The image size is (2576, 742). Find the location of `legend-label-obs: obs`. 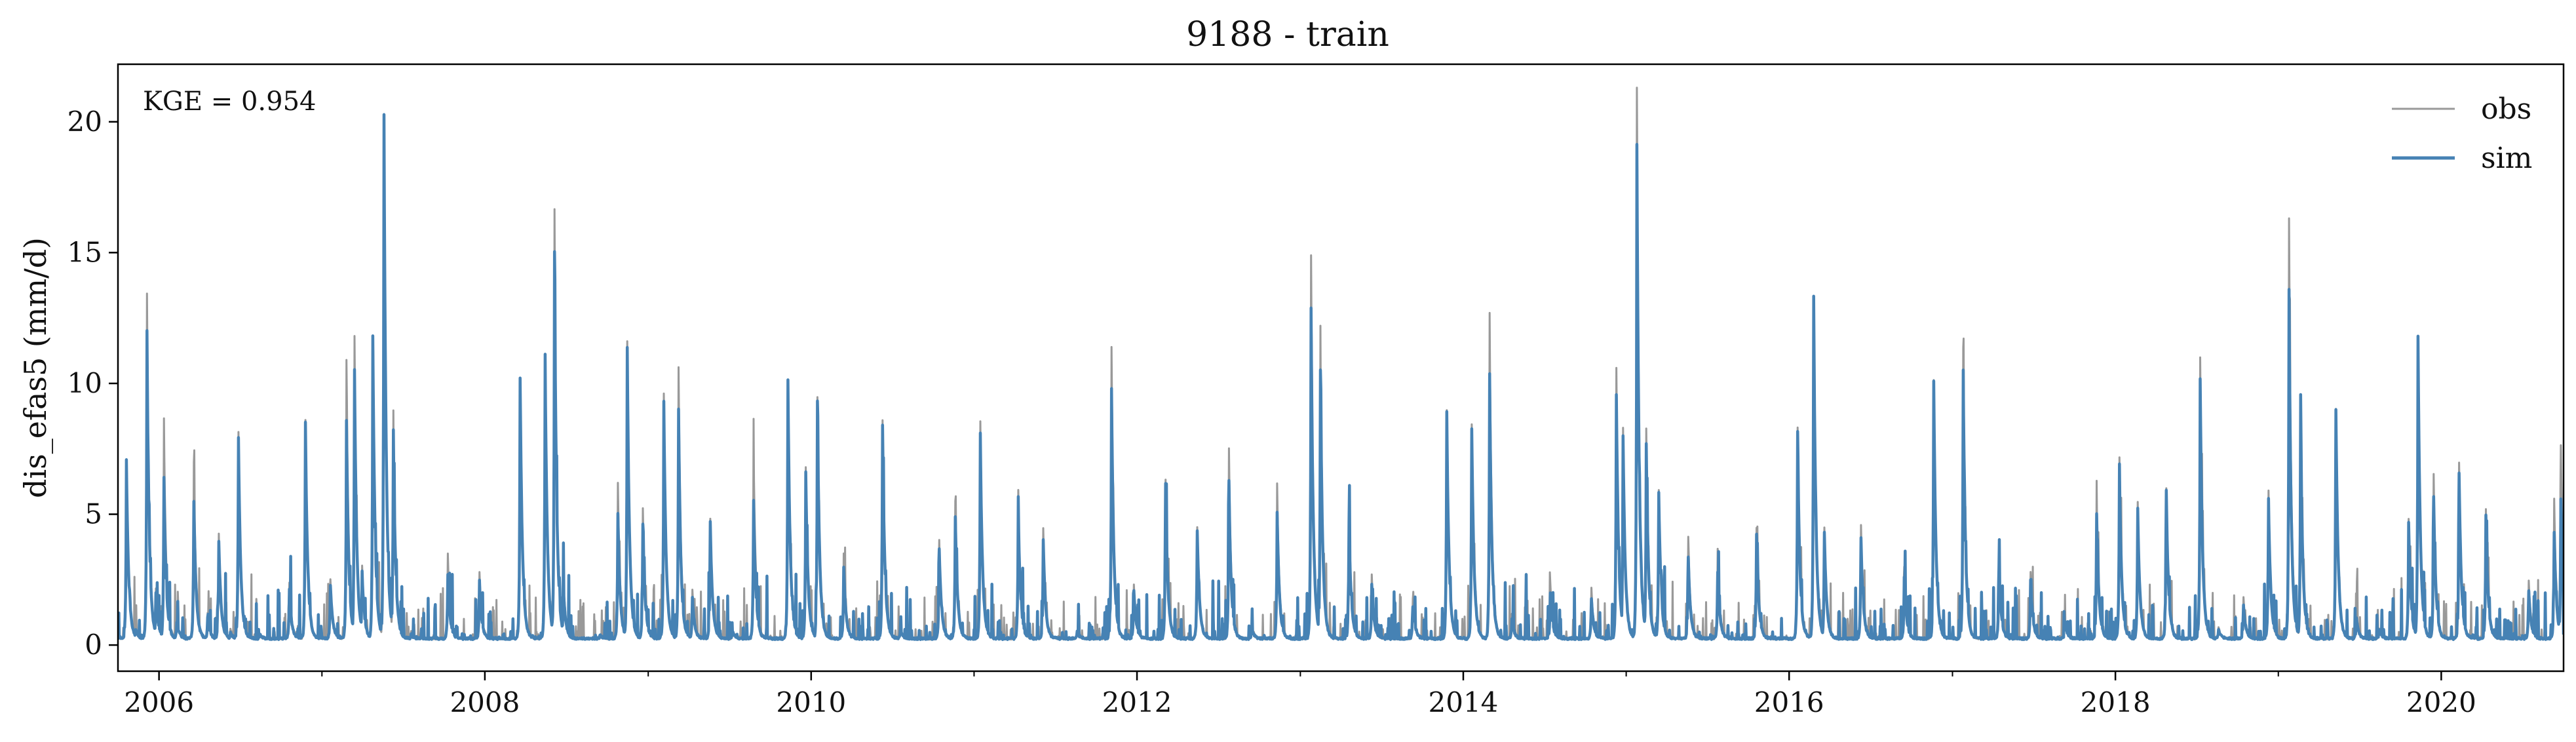

legend-label-obs: obs is located at coordinates (2506, 109).